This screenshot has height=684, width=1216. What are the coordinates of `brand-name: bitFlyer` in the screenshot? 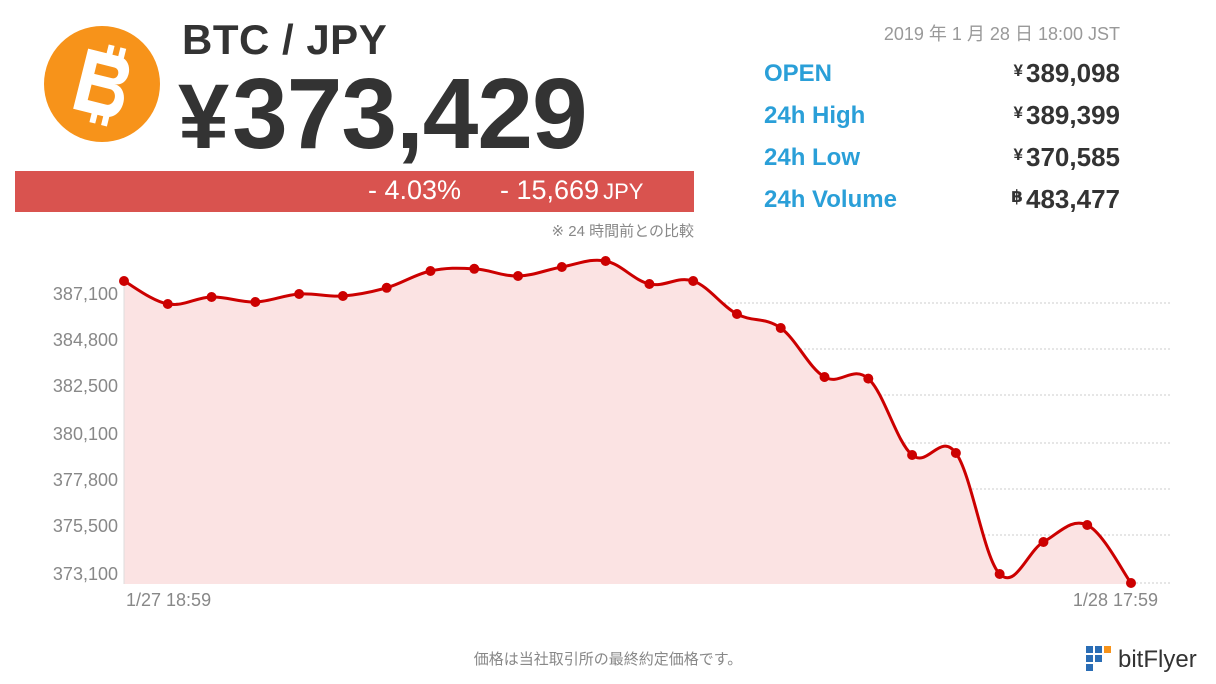 It's located at (1157, 659).